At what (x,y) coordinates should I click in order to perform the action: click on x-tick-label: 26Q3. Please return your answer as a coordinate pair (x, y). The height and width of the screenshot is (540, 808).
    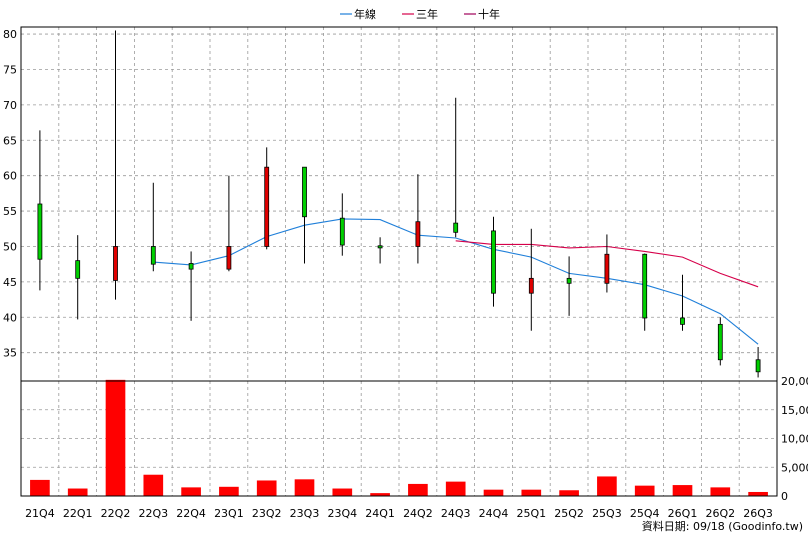
    Looking at the image, I should click on (758, 513).